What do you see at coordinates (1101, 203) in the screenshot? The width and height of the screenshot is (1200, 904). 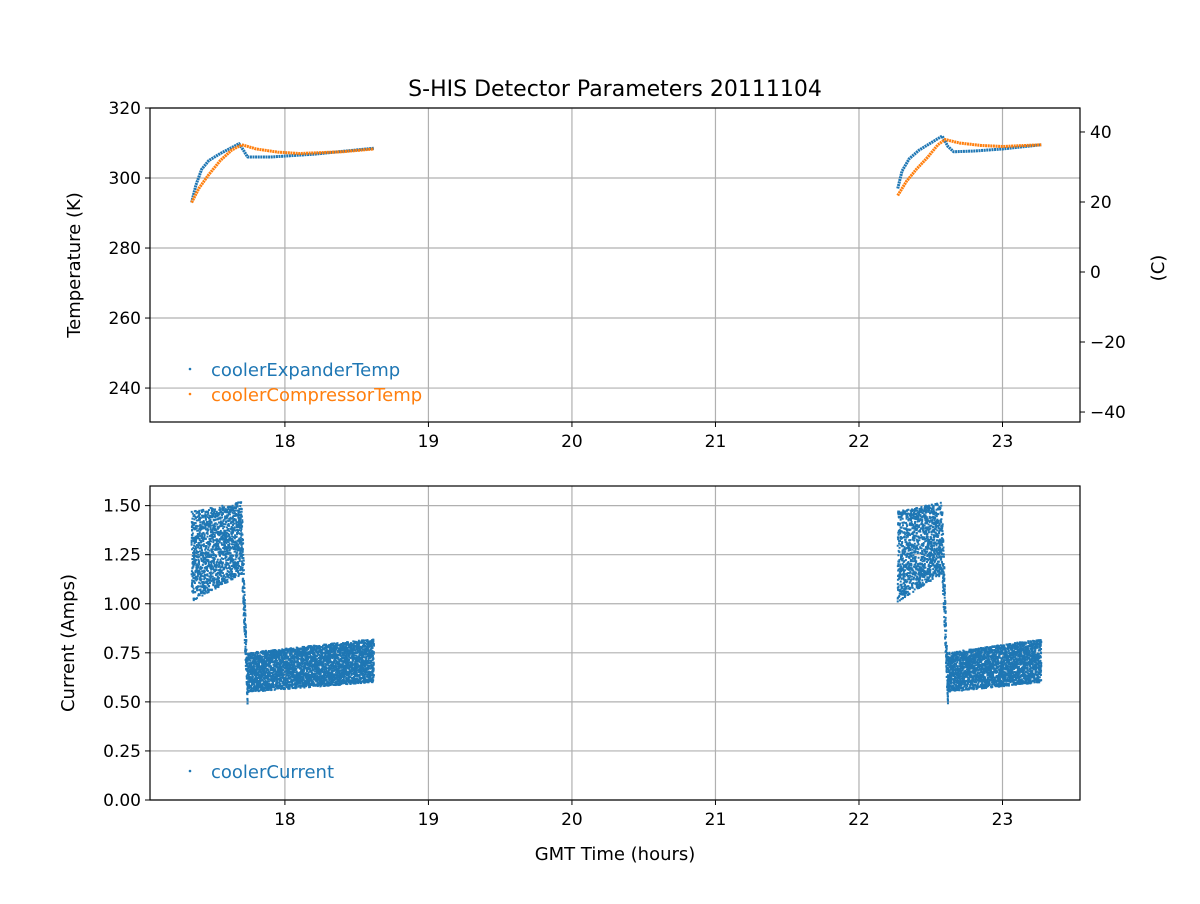 I see `y-right-tick-label: 20` at bounding box center [1101, 203].